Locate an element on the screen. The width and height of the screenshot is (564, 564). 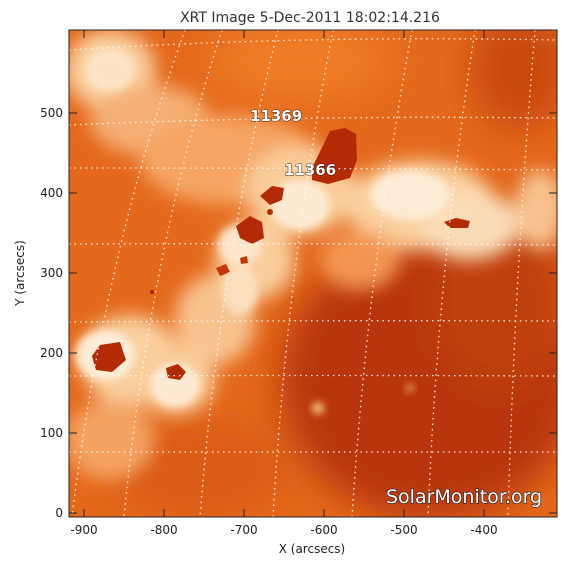
y-tick-label: 500 is located at coordinates (51, 113).